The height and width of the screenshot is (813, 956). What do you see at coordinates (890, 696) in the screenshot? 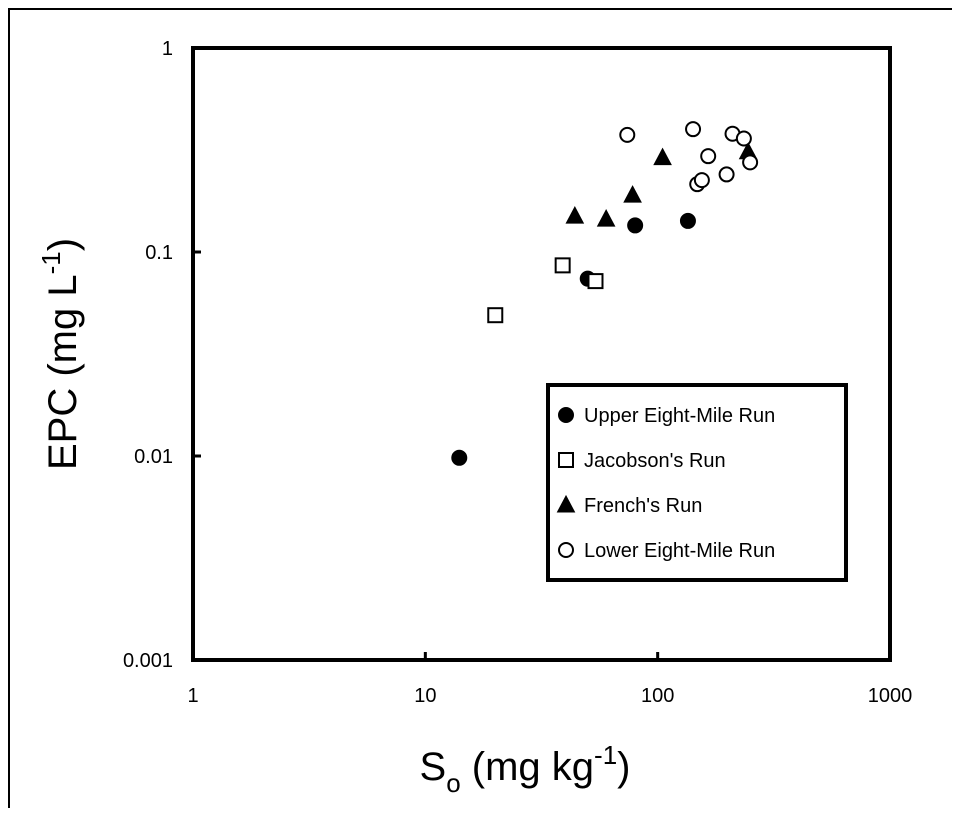
I see `x-tick-label: 1000` at bounding box center [890, 696].